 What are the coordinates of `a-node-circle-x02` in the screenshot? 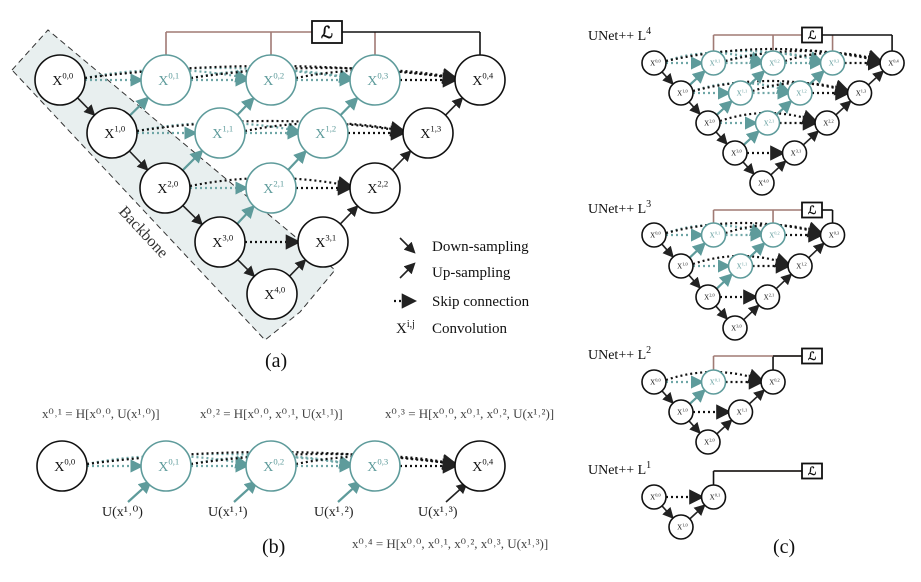 It's located at (271, 80).